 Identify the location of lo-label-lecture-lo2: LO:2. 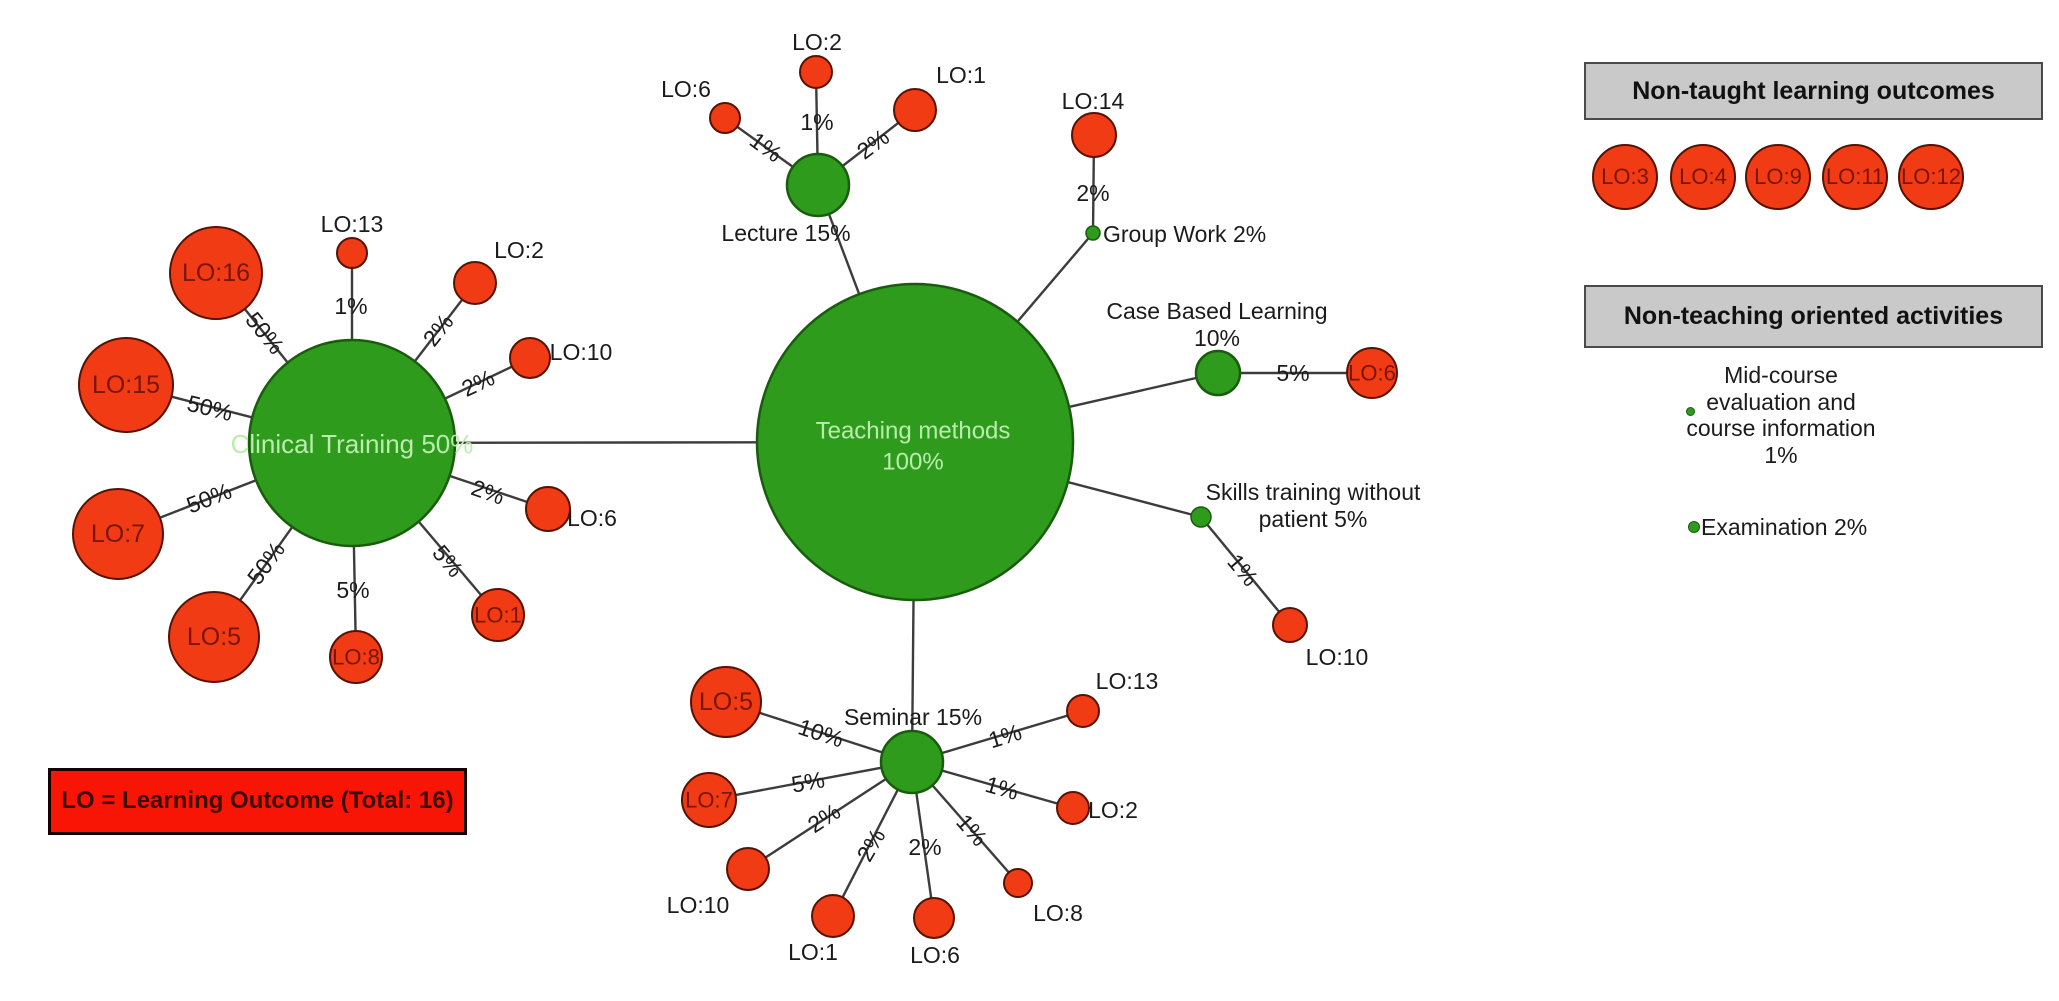
(817, 42).